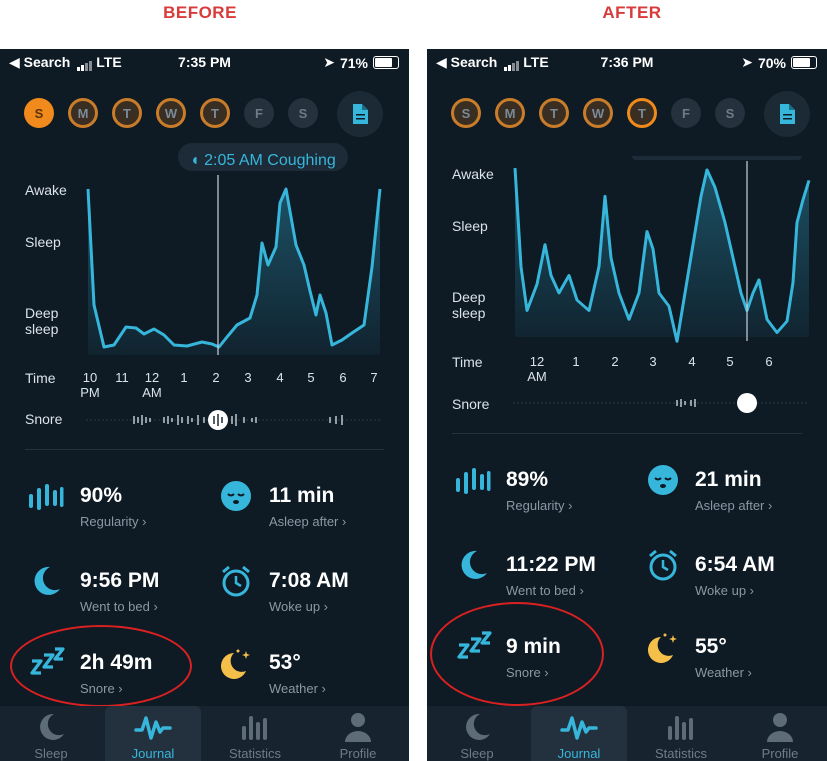 The image size is (827, 761). I want to click on went-to-bed-stat: 9:56 PM Went to bed ›, so click(119, 591).